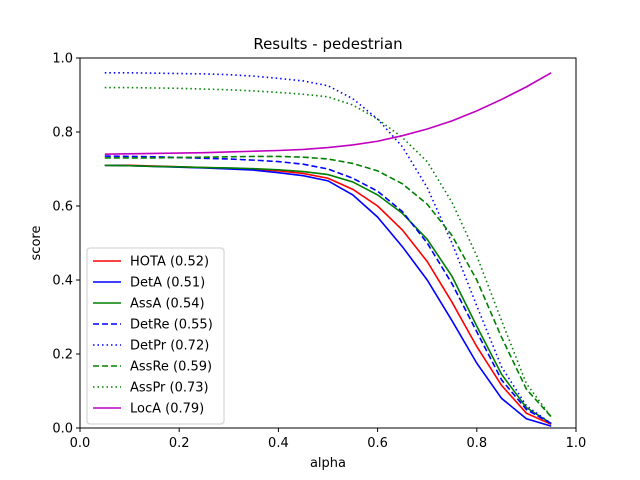 This screenshot has width=640, height=480. What do you see at coordinates (169, 388) in the screenshot?
I see `legend-label-asspr: AssPr (0.73)` at bounding box center [169, 388].